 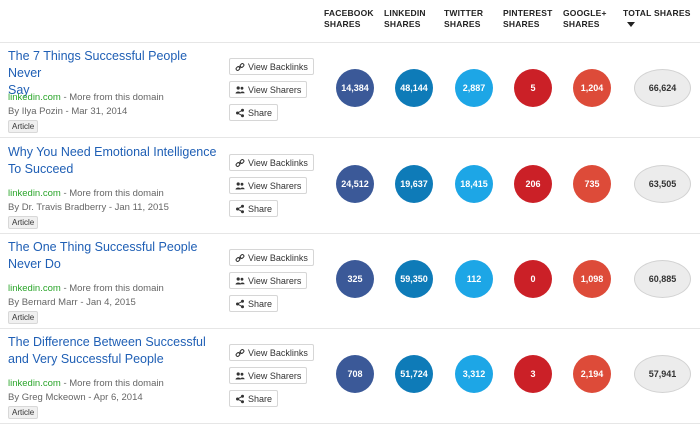 I want to click on facebook-share-count: 325, so click(x=355, y=279).